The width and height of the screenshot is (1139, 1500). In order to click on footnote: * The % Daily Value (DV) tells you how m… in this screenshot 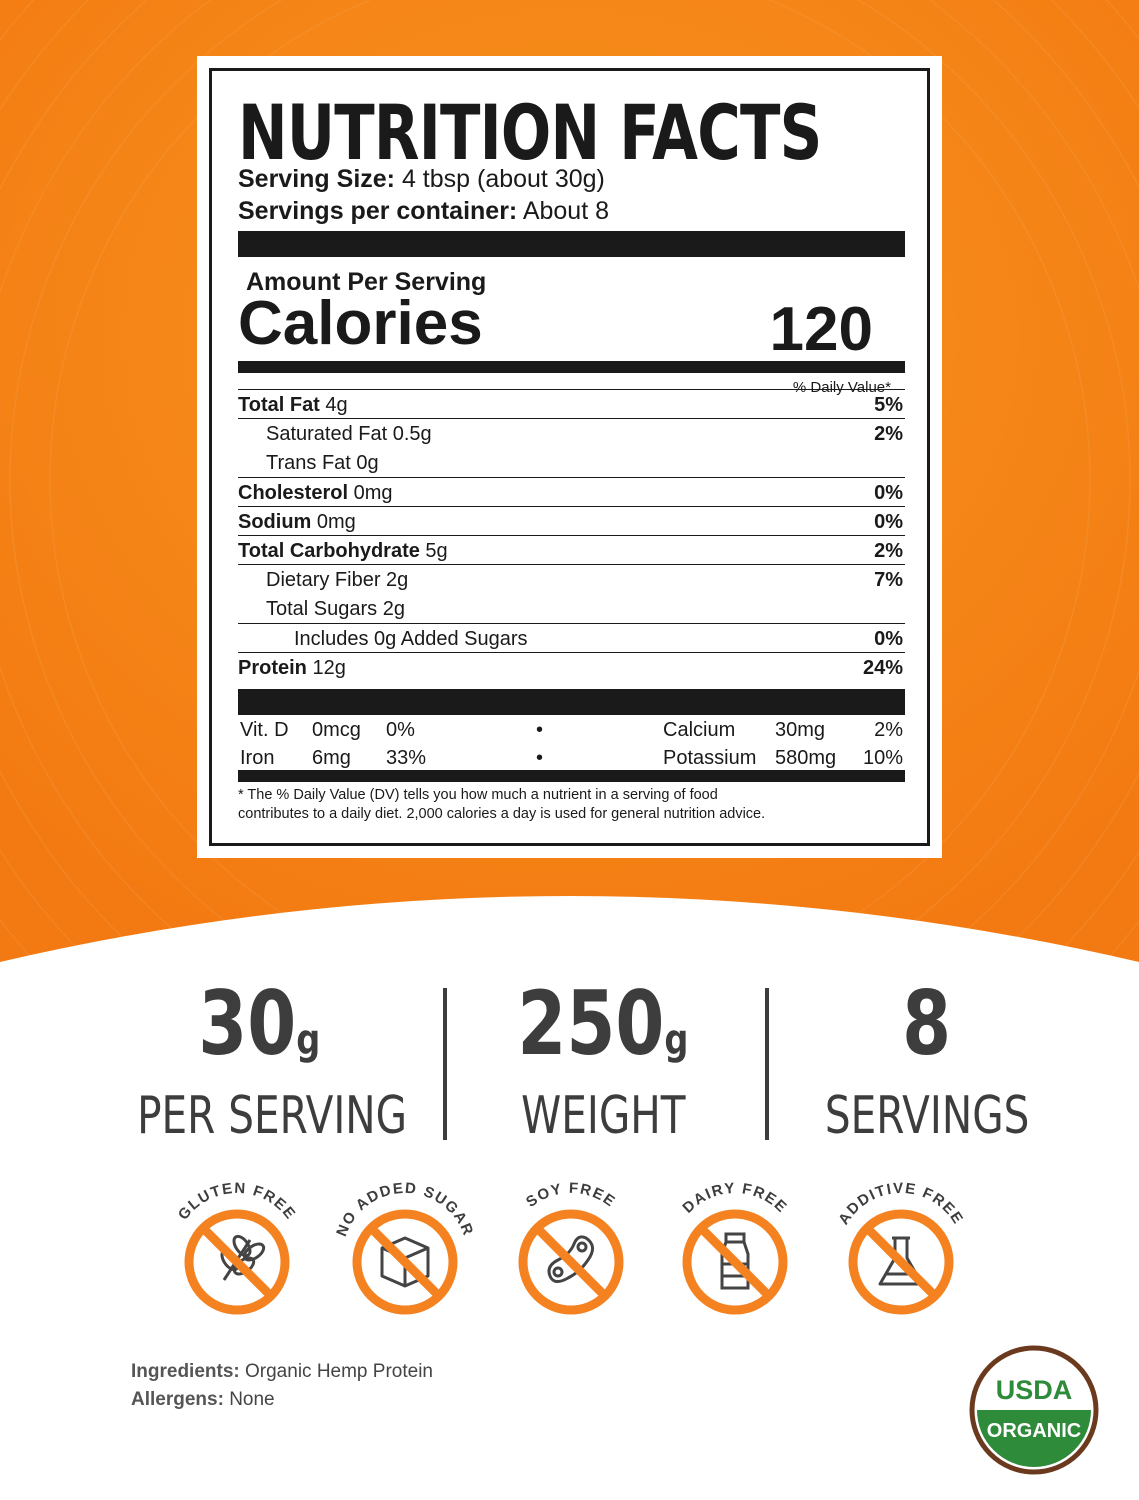, I will do `click(502, 804)`.